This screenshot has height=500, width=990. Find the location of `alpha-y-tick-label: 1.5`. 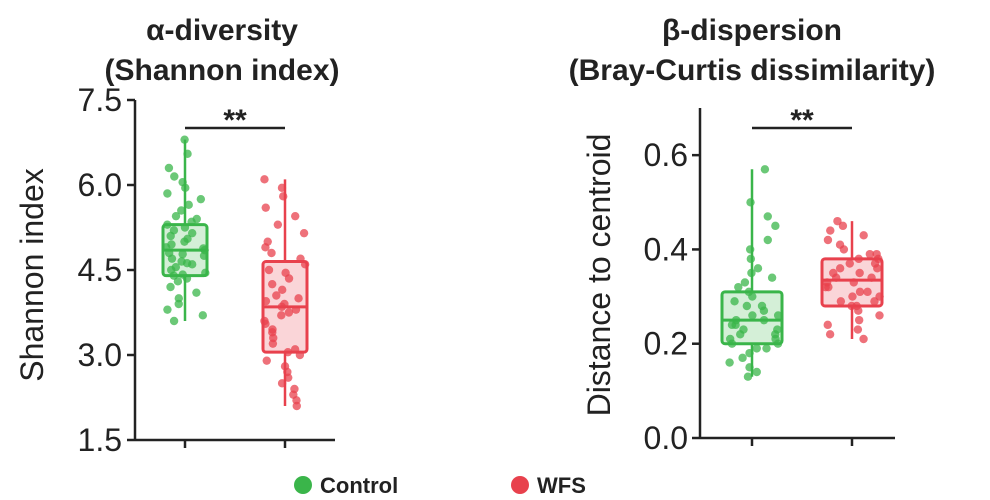

alpha-y-tick-label: 1.5 is located at coordinates (100, 440).